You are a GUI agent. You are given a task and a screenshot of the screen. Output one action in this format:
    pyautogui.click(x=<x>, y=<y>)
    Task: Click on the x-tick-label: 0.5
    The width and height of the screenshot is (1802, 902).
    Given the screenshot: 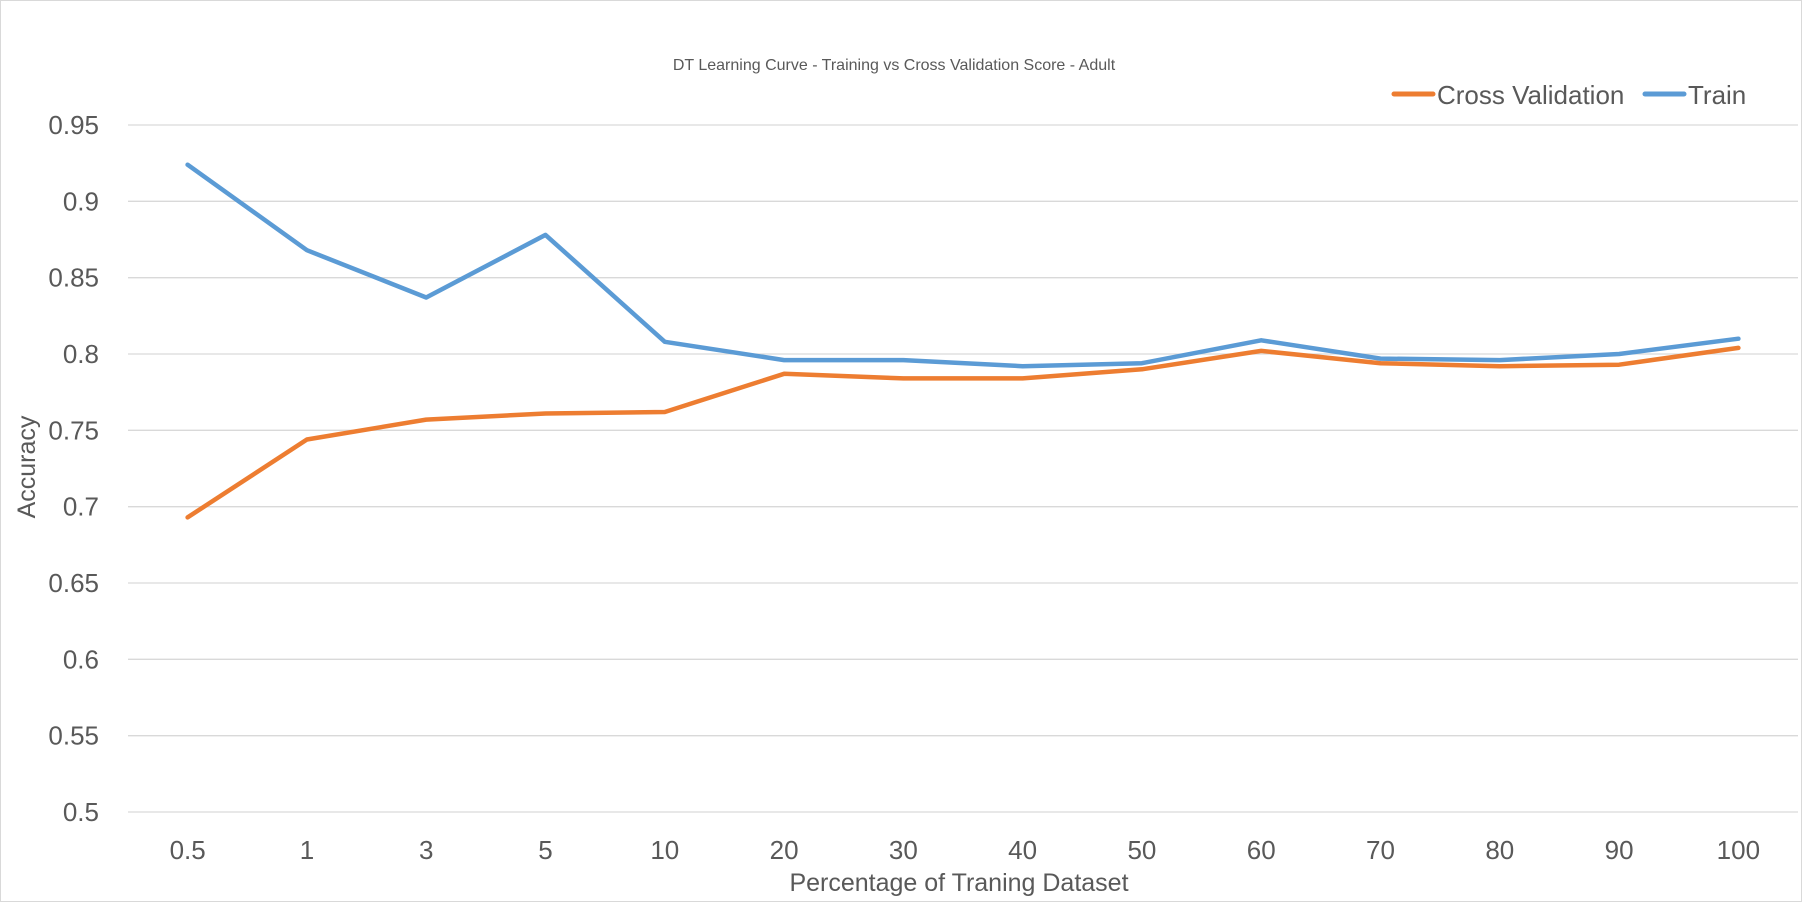 What is the action you would take?
    pyautogui.click(x=188, y=850)
    